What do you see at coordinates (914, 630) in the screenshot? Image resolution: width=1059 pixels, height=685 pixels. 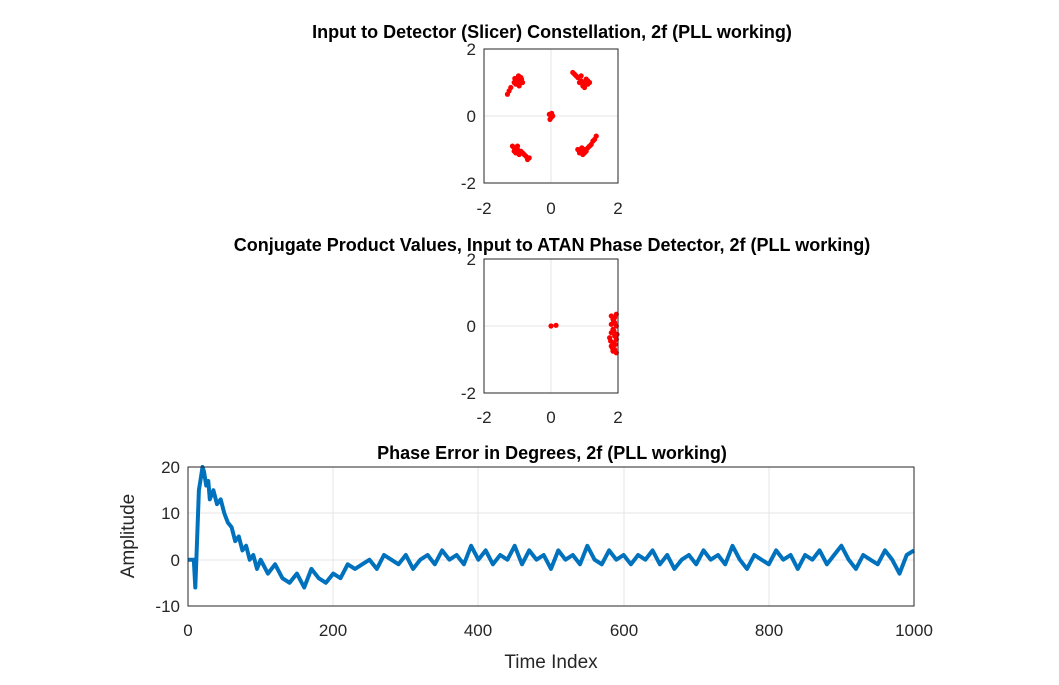 I see `chart-3-xtick-1000: 1000` at bounding box center [914, 630].